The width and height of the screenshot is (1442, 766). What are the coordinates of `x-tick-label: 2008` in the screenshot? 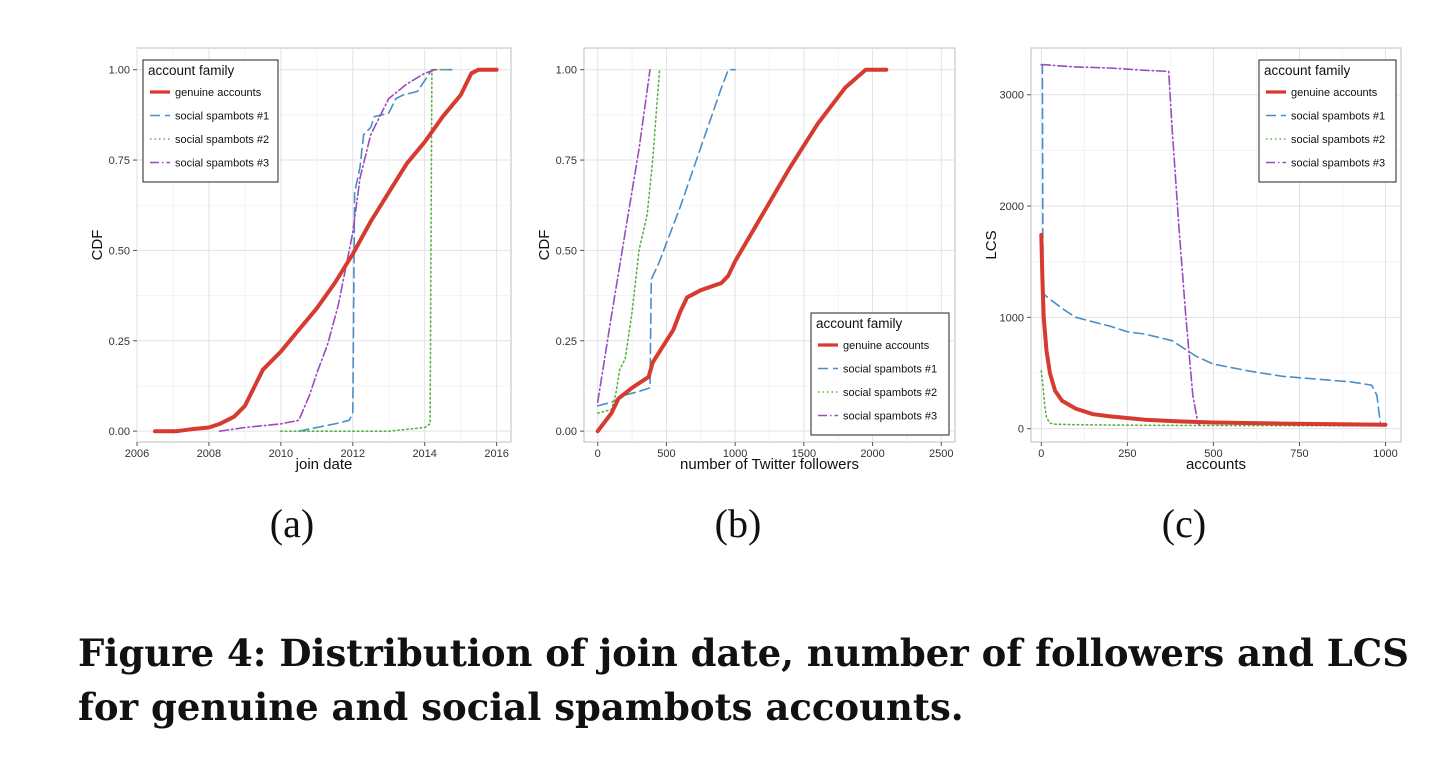 It's located at (209, 454).